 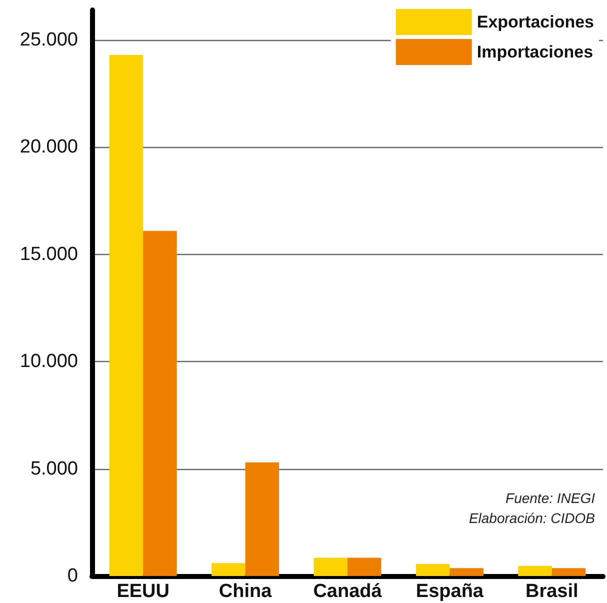 What do you see at coordinates (535, 22) in the screenshot?
I see `legend-label: Exportaciones` at bounding box center [535, 22].